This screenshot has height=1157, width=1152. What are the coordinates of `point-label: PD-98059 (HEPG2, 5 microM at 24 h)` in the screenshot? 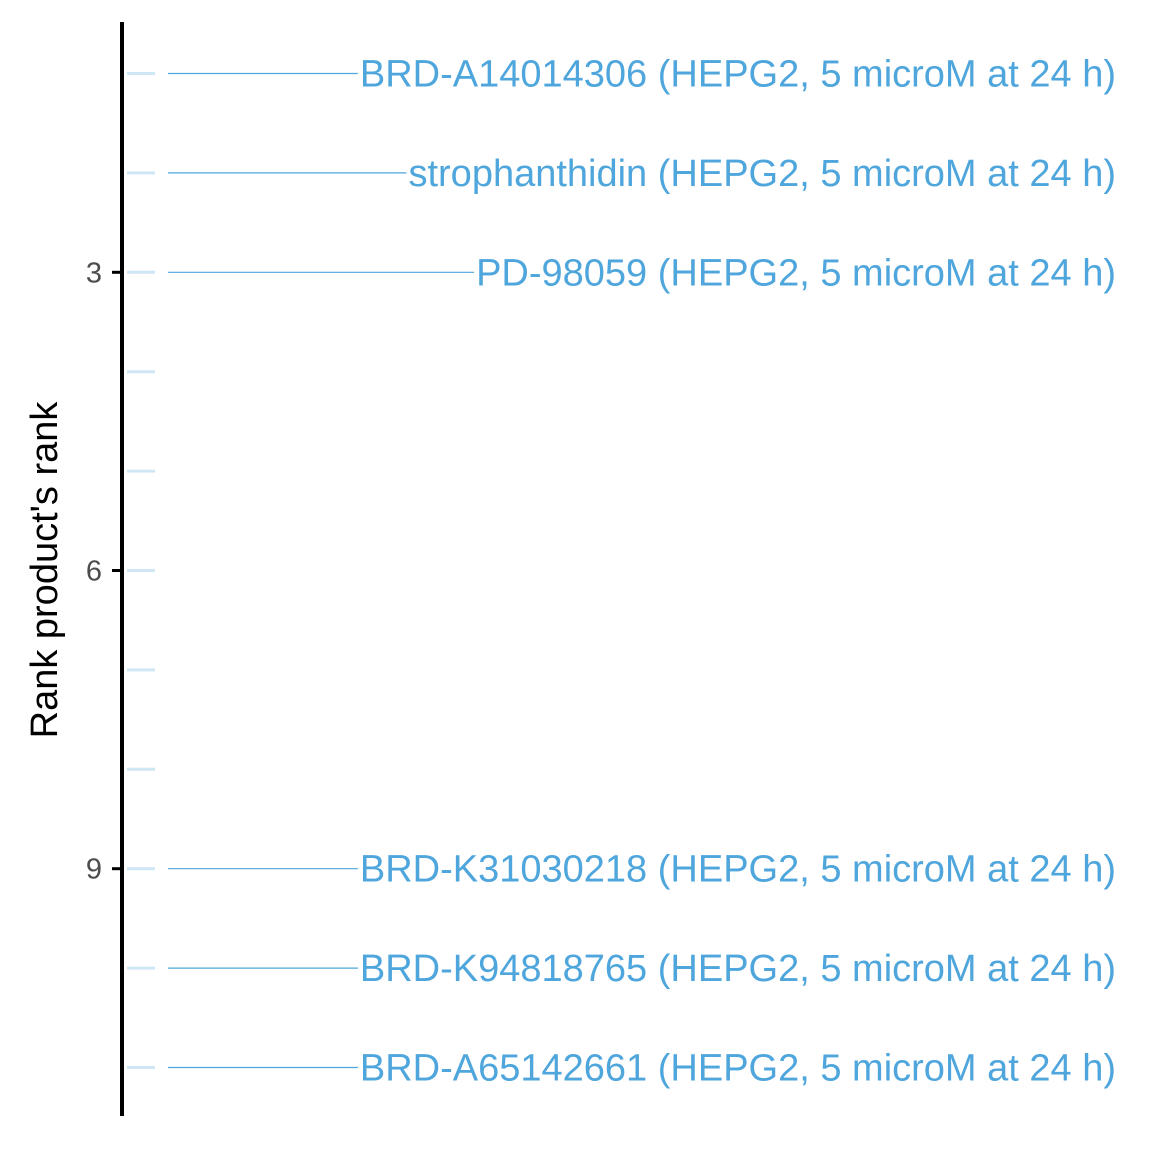 It's located at (796, 273).